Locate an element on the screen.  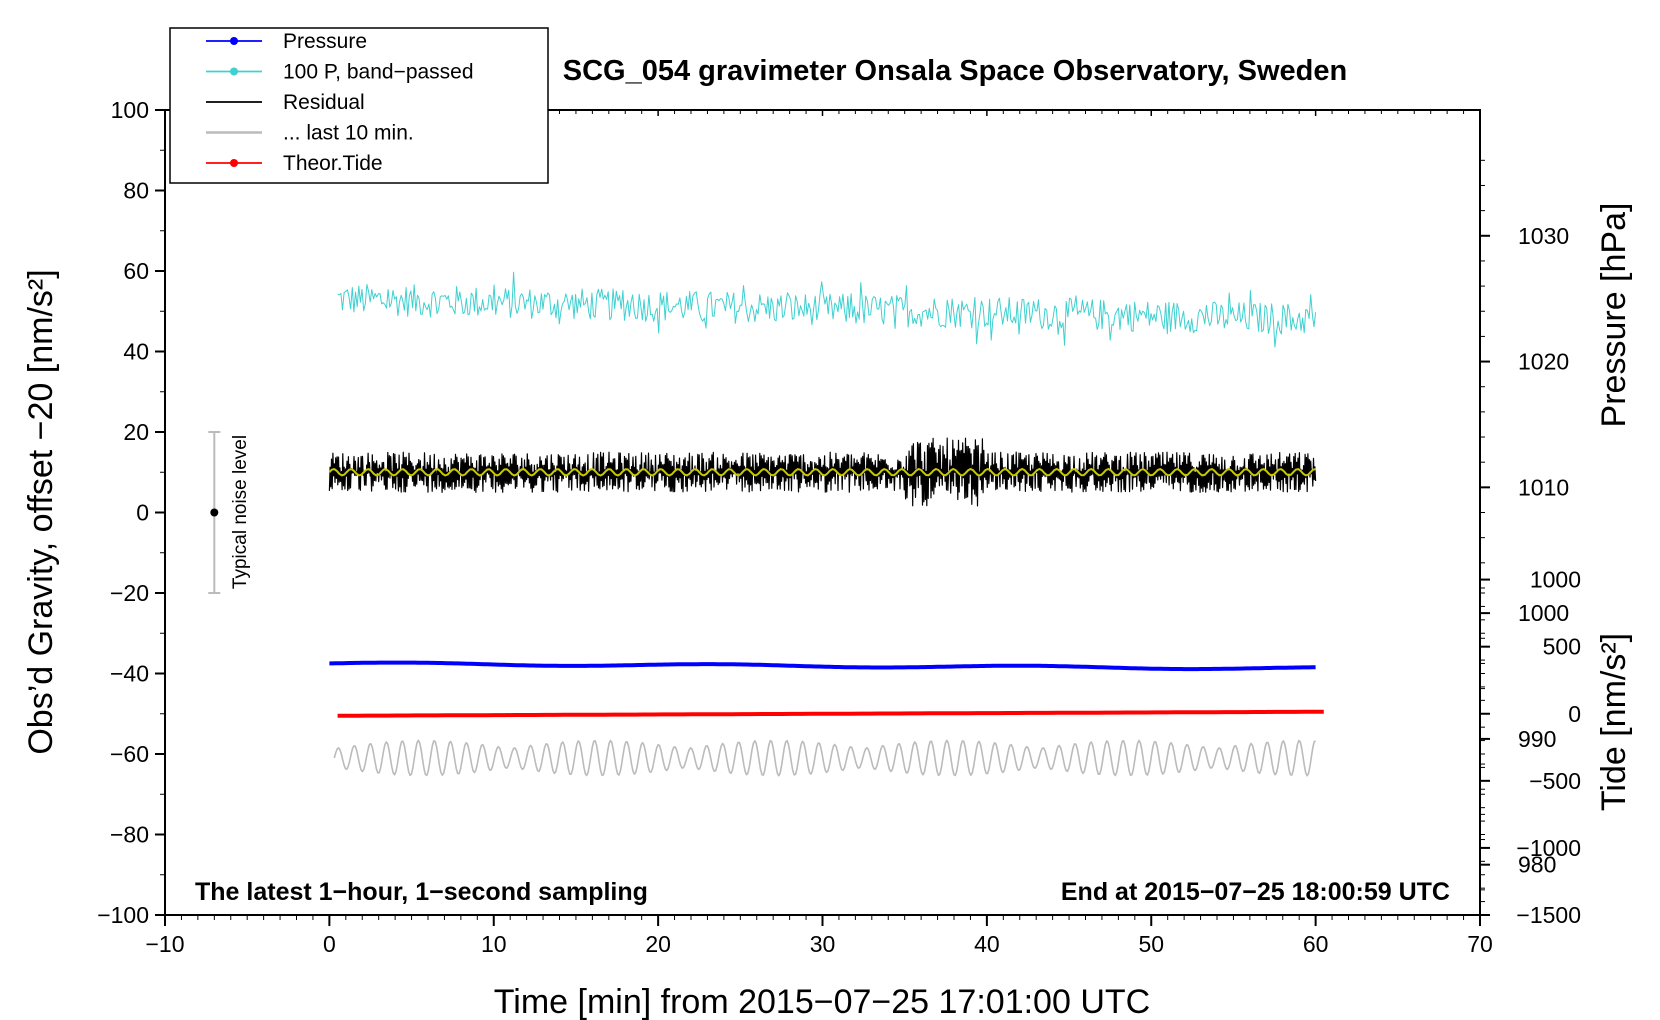
legend-label: Residual is located at coordinates (324, 102).